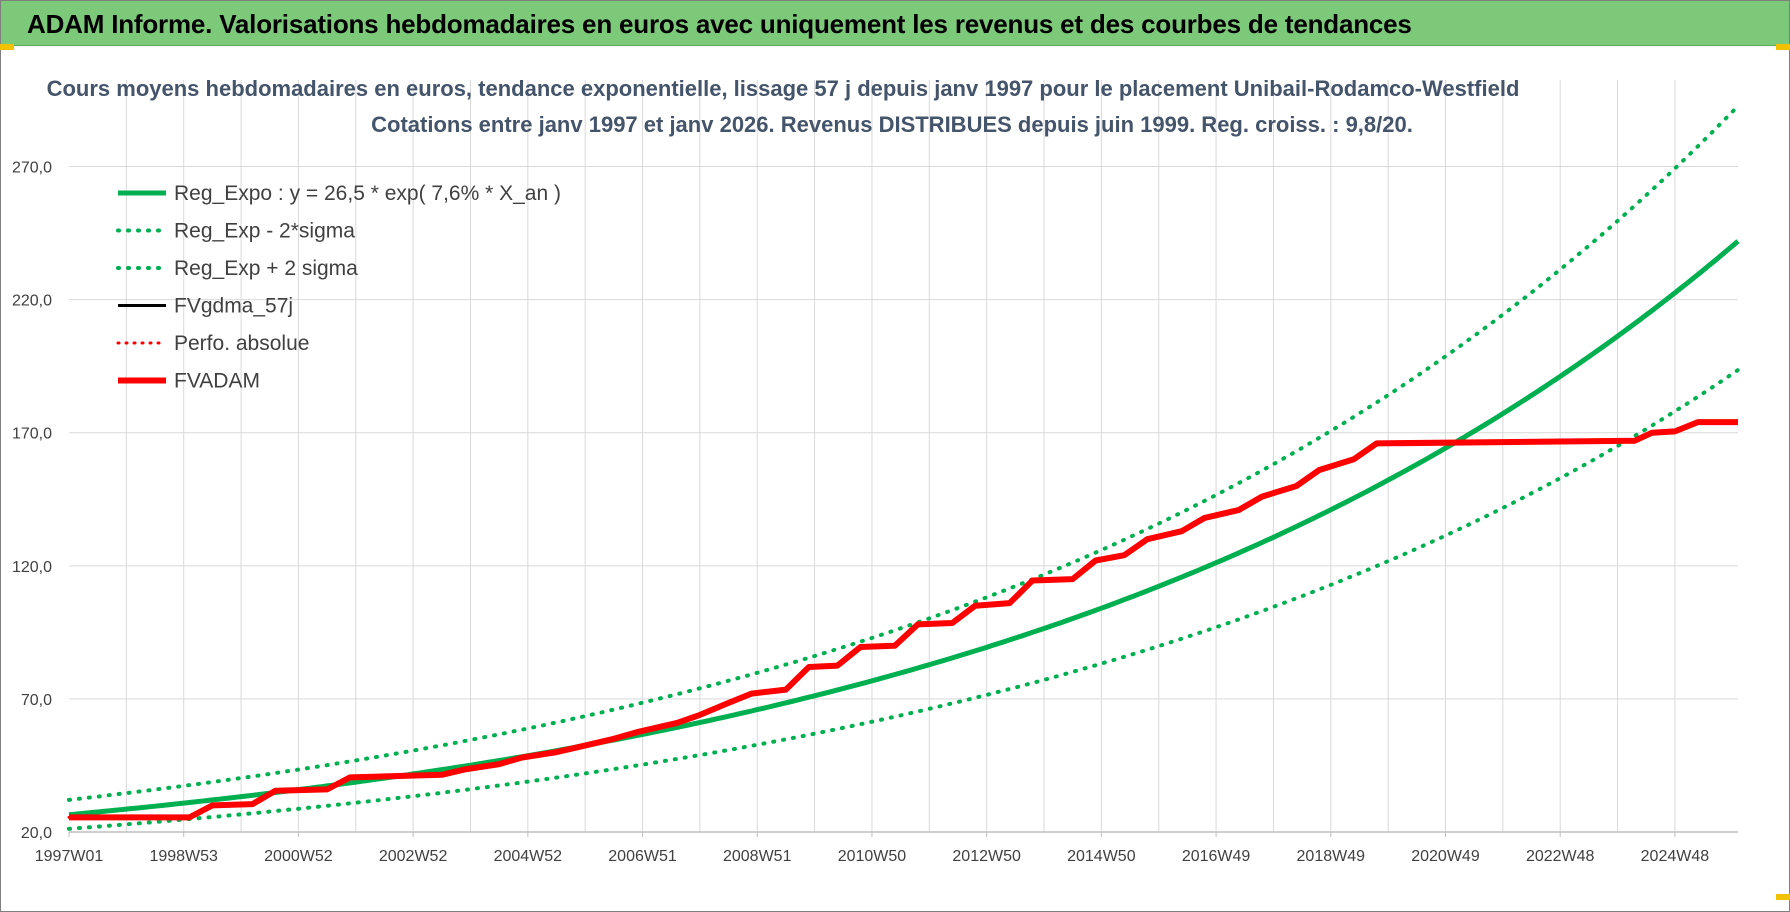 The image size is (1790, 912). Describe the element at coordinates (32, 434) in the screenshot. I see `y-tick-label: 170,0` at that location.